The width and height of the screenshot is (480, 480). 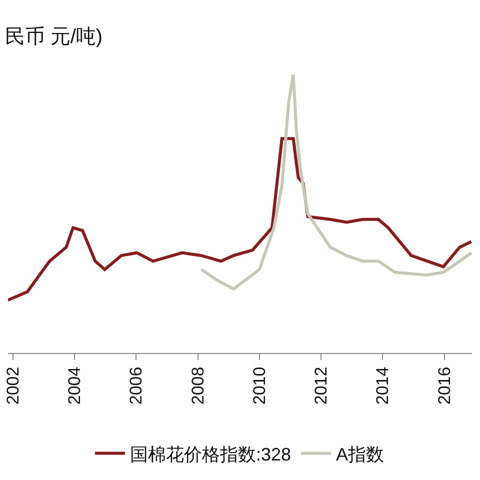 I want to click on x-tick-label: 2016, so click(x=444, y=385).